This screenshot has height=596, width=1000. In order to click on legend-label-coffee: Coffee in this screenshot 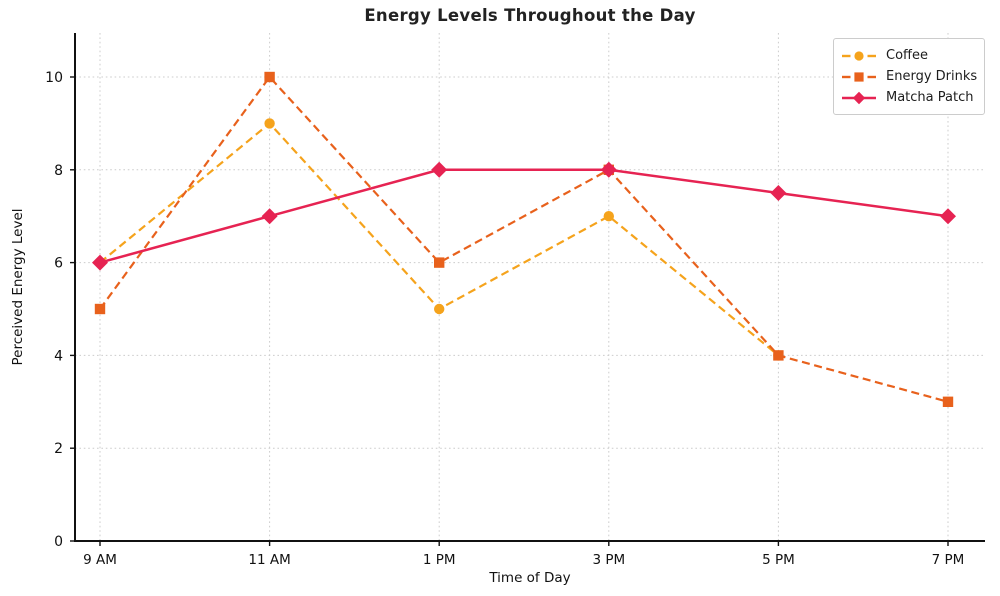, I will do `click(907, 55)`.